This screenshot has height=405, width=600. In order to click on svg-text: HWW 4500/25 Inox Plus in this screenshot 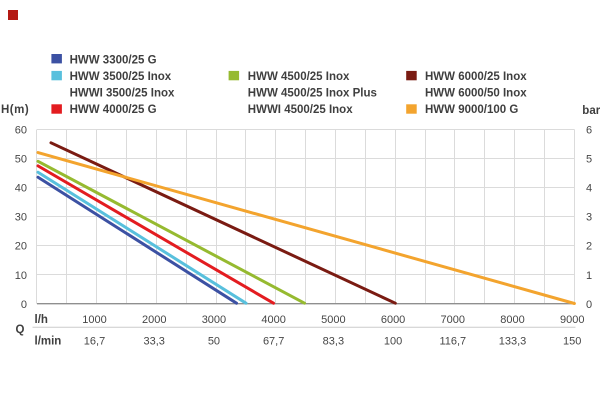, I will do `click(312, 94)`.